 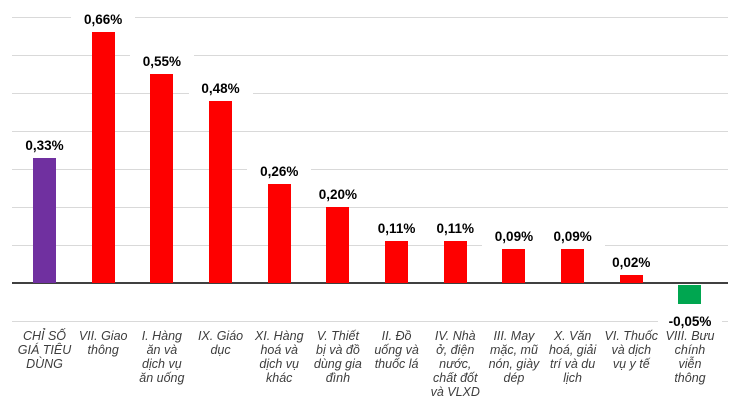 What do you see at coordinates (103, 20) in the screenshot?
I see `value-label: 0,66%` at bounding box center [103, 20].